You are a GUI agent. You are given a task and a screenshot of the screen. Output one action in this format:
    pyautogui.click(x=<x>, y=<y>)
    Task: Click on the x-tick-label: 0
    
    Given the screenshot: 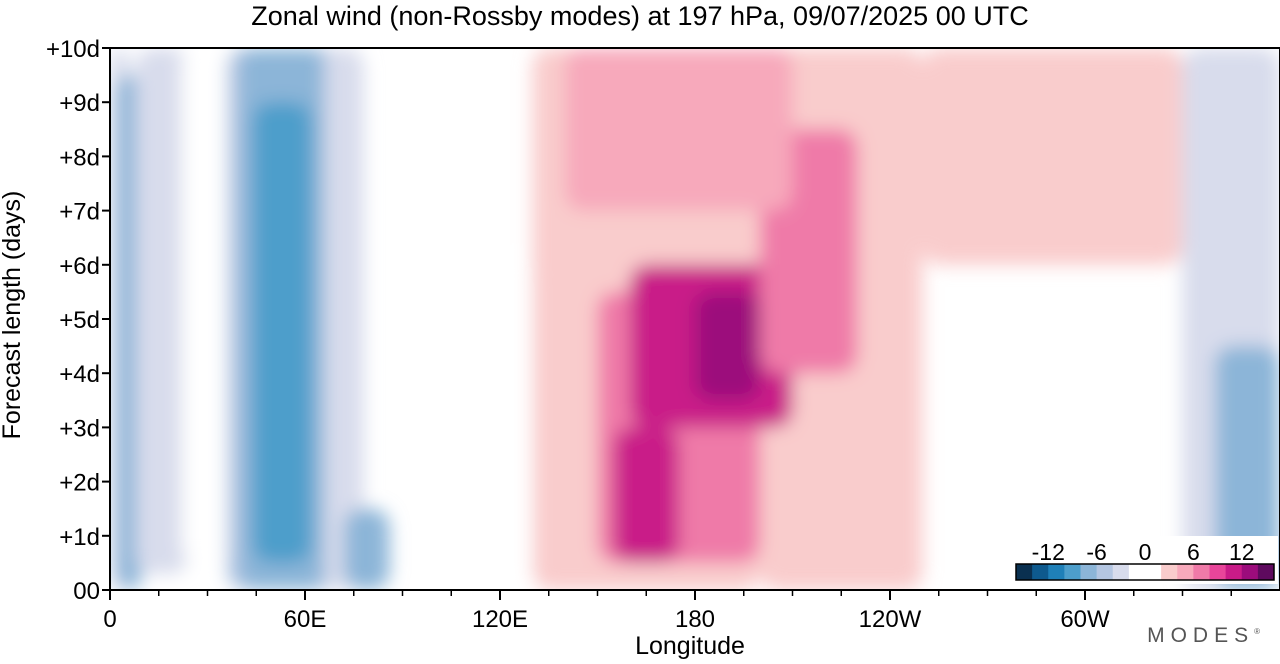 What is the action you would take?
    pyautogui.click(x=109, y=619)
    